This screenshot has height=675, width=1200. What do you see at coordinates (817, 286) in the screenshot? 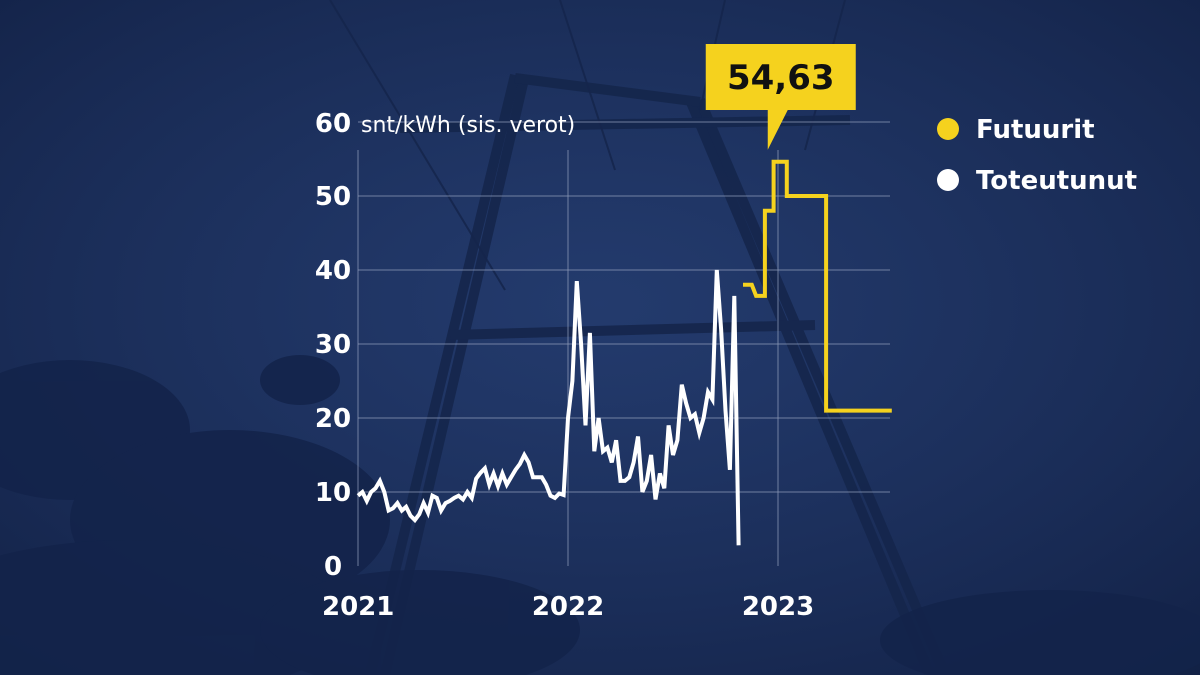
I see `series-line-futuurit` at bounding box center [817, 286].